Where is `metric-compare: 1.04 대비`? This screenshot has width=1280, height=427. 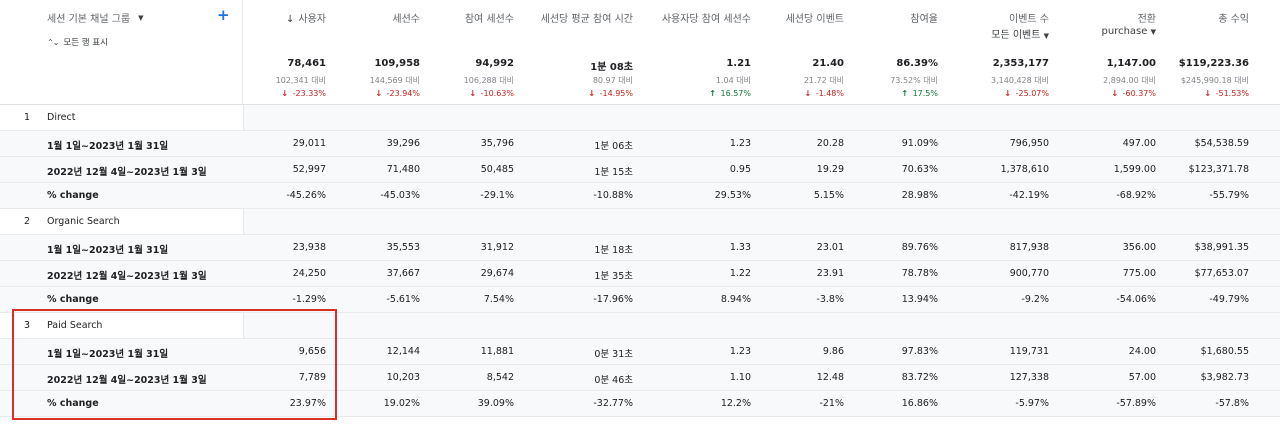 metric-compare: 1.04 대비 is located at coordinates (733, 80).